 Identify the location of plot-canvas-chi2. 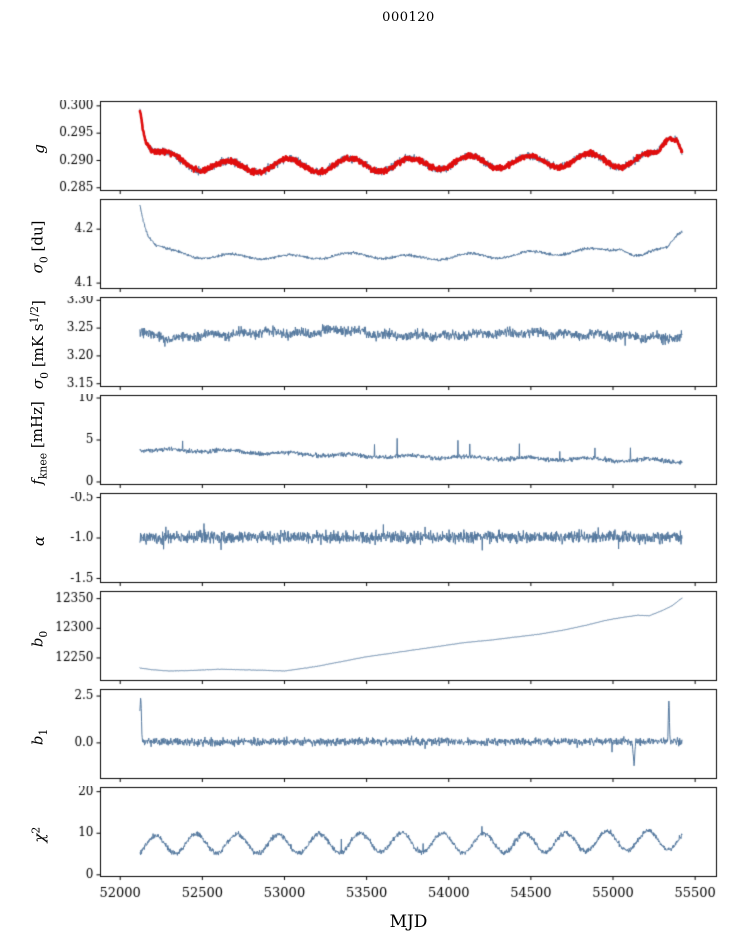
(364, 835).